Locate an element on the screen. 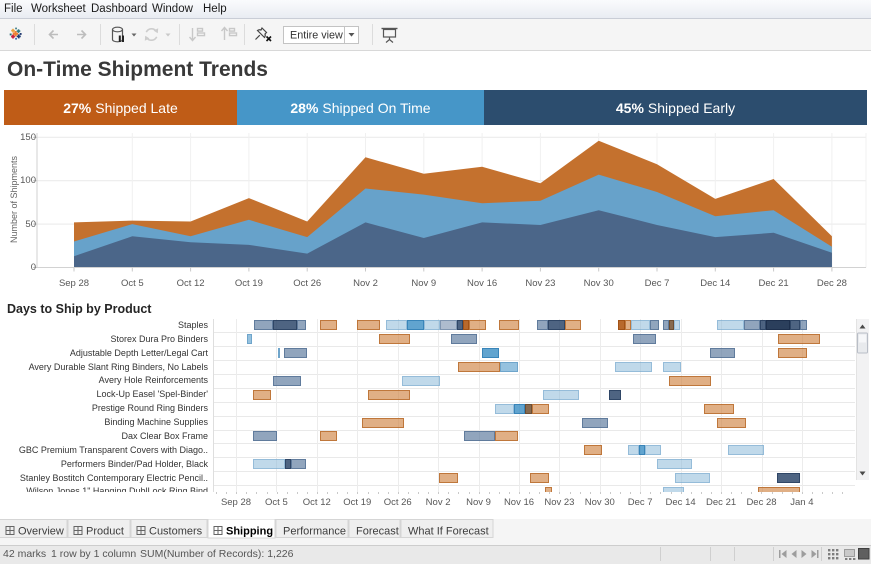  svg-text: Entire view is located at coordinates (316, 36).